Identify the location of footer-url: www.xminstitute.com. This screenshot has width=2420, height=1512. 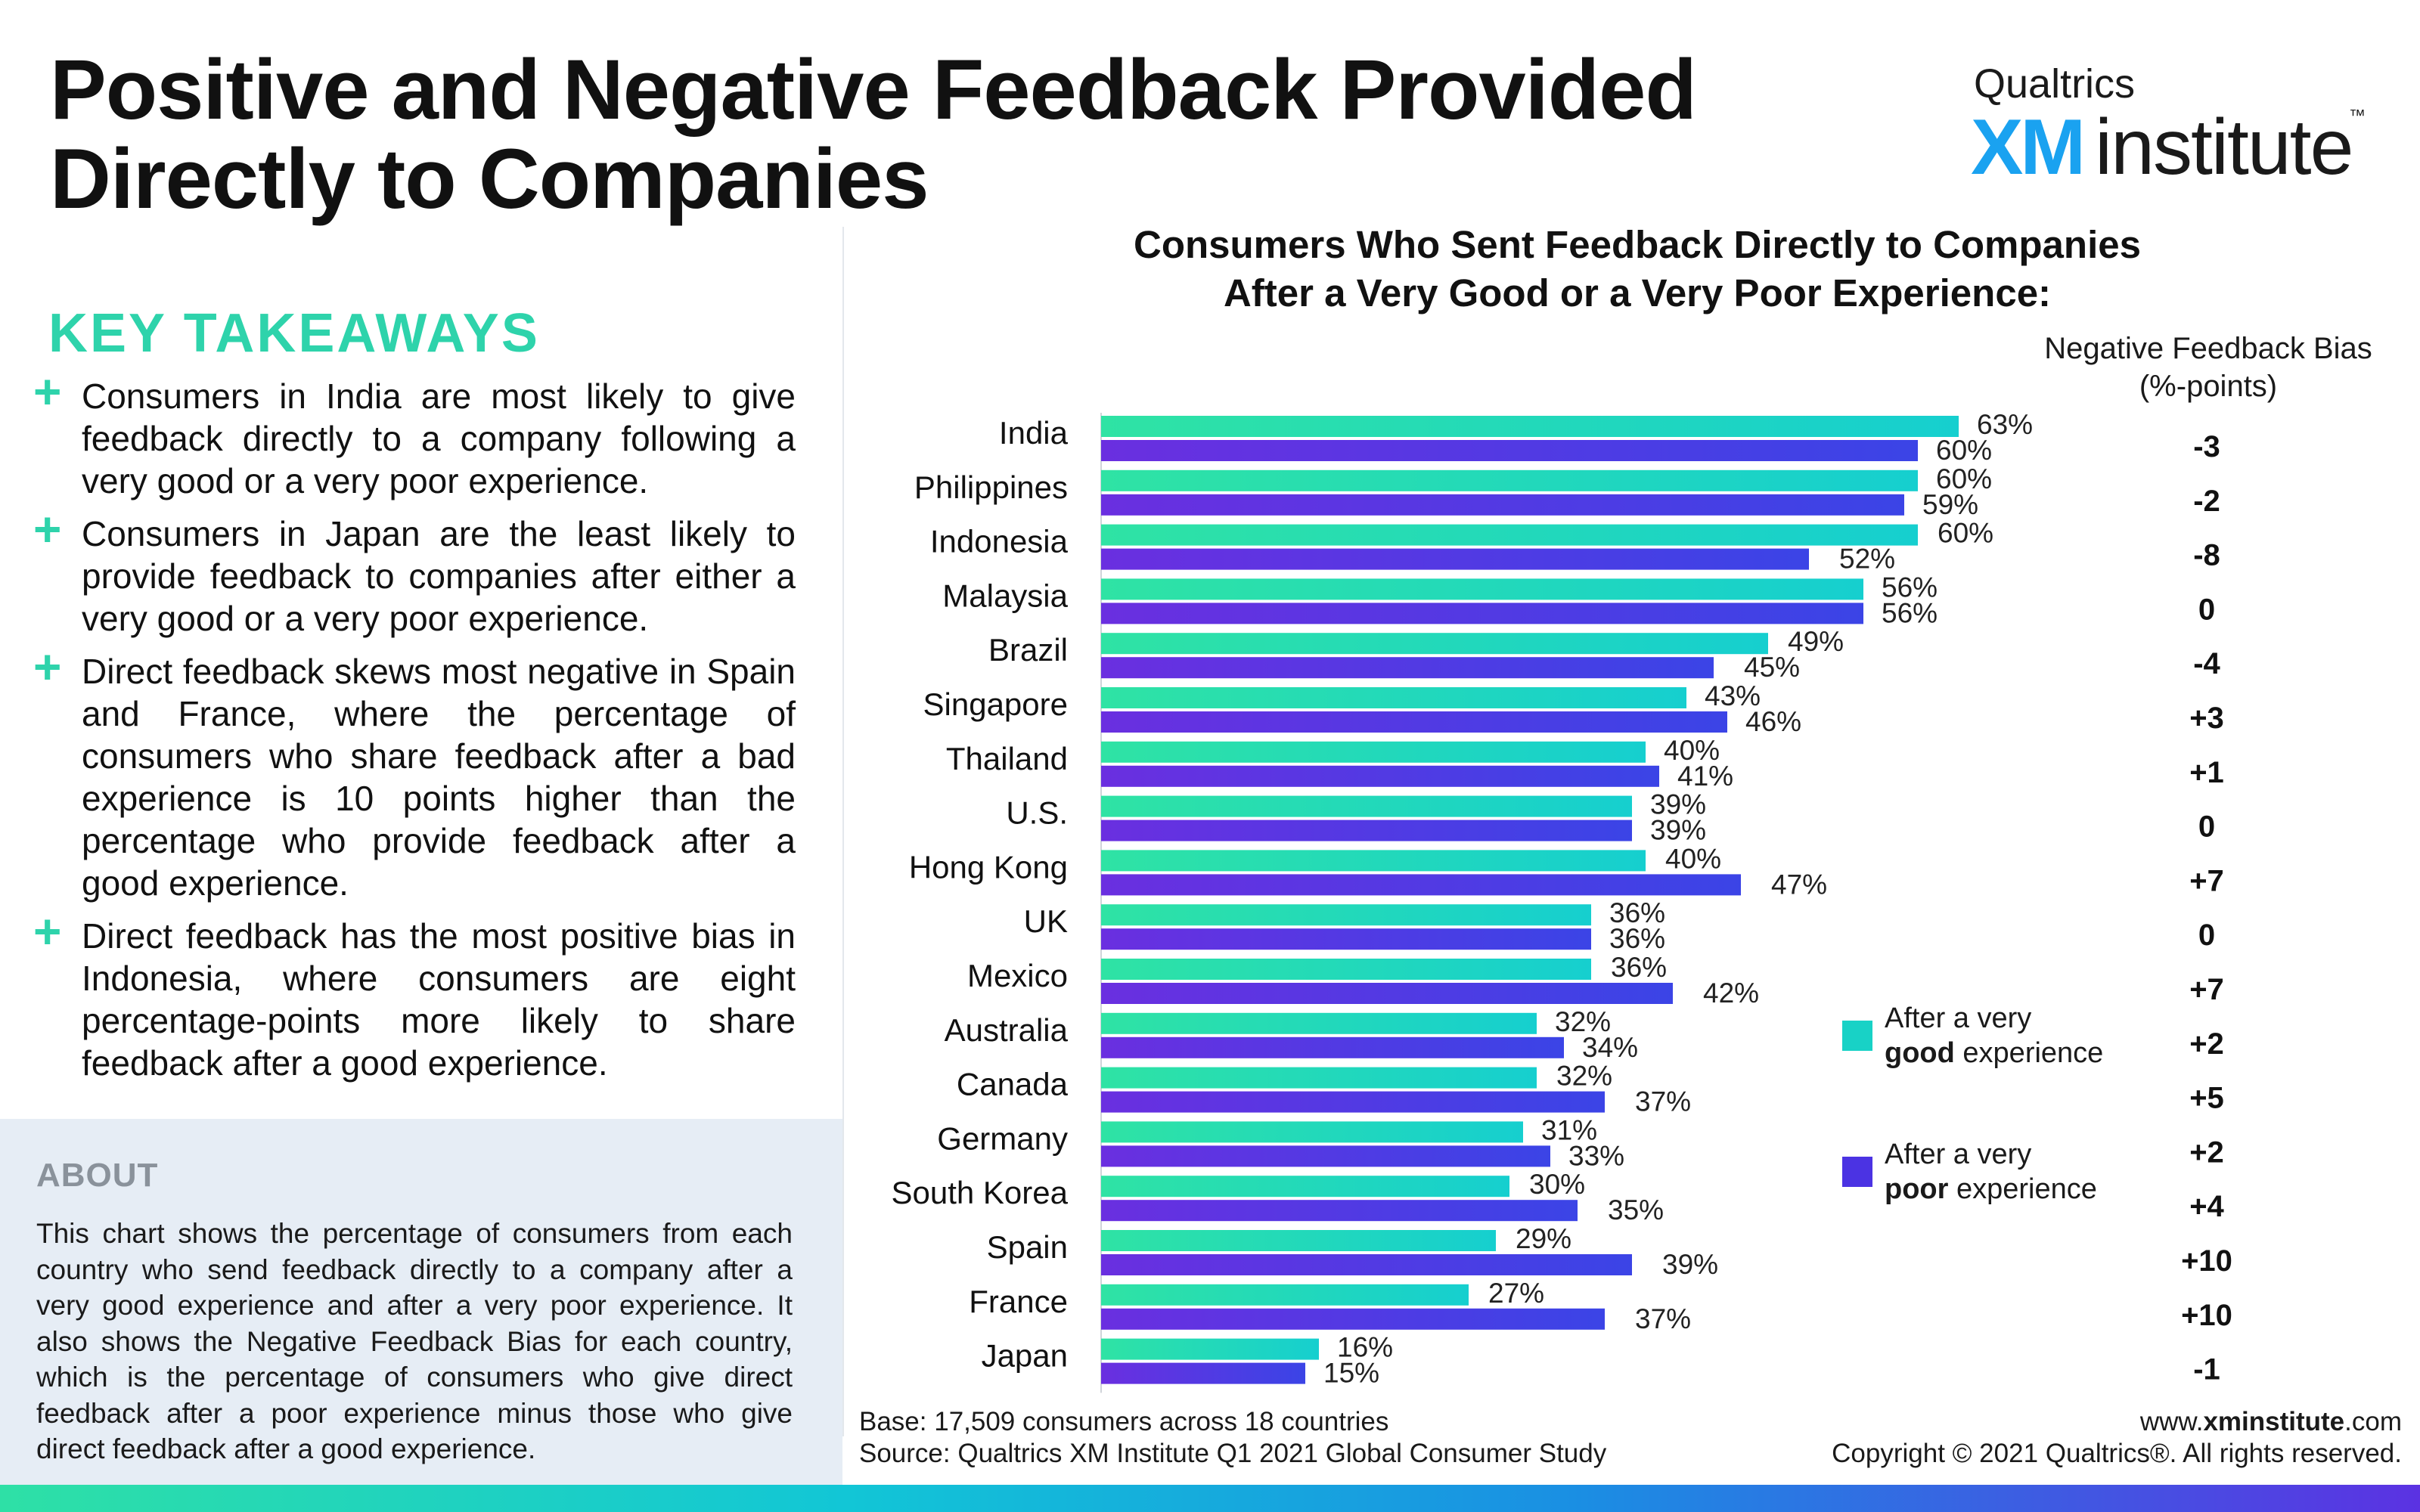
(2117, 1422).